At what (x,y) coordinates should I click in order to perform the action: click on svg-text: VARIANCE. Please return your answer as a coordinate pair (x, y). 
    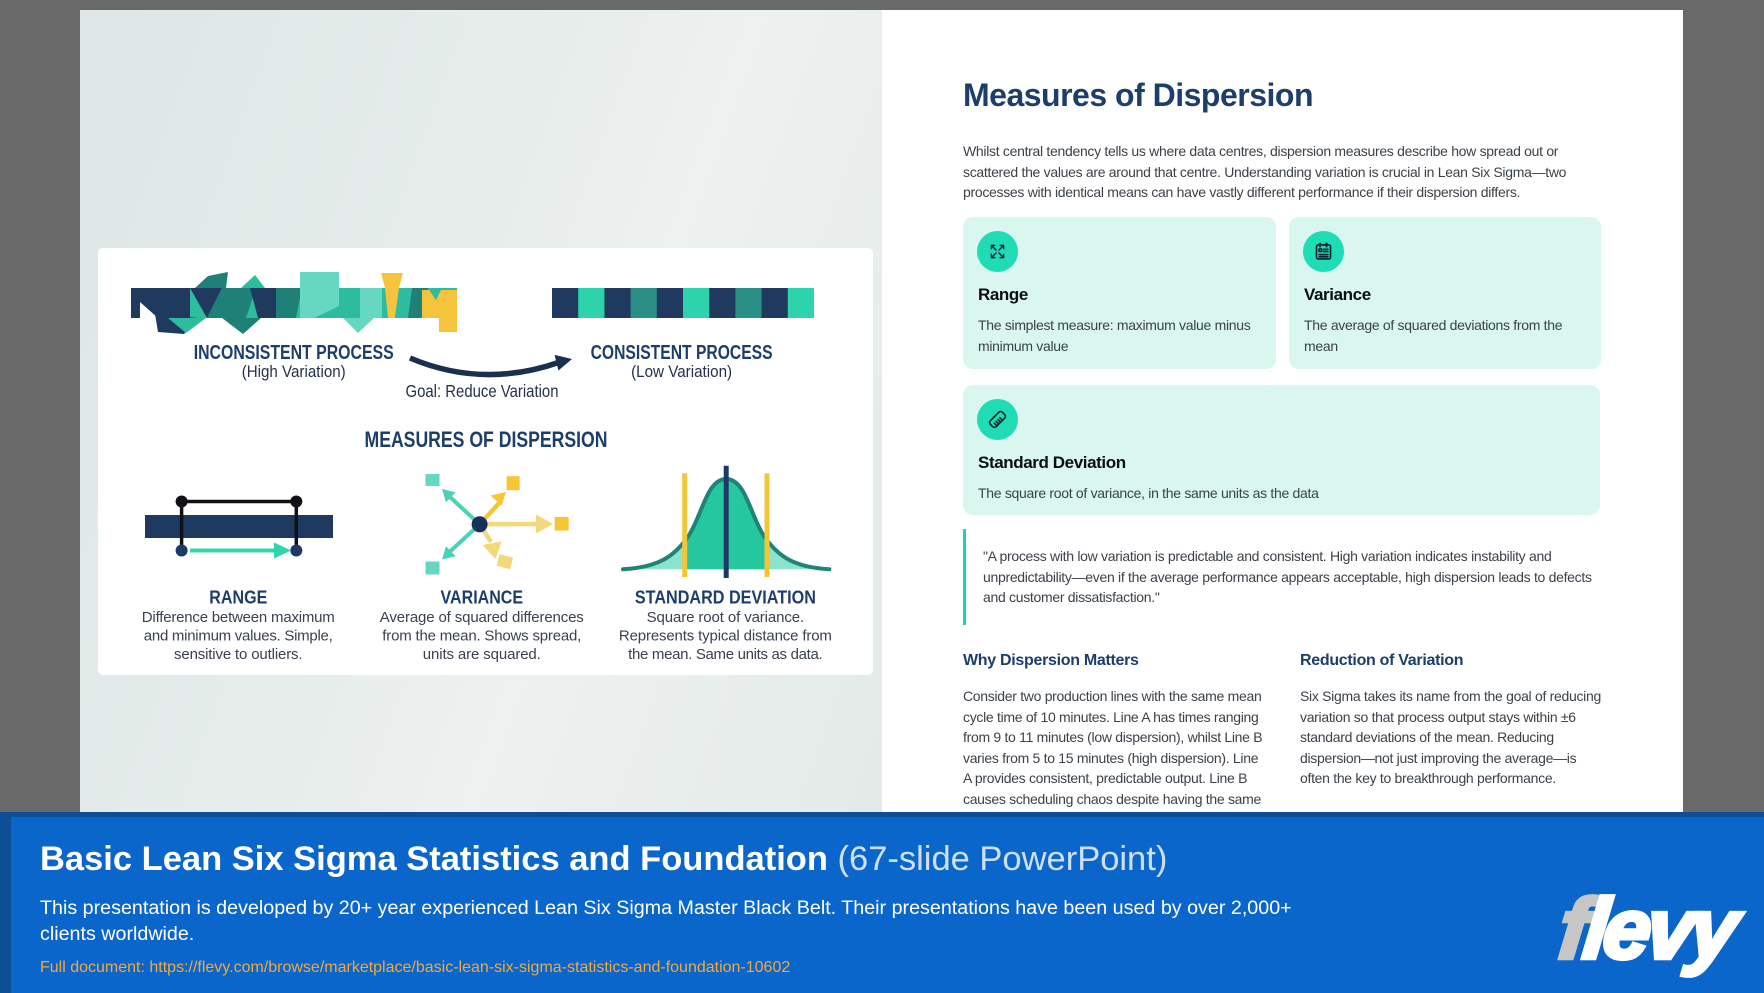
    Looking at the image, I should click on (482, 598).